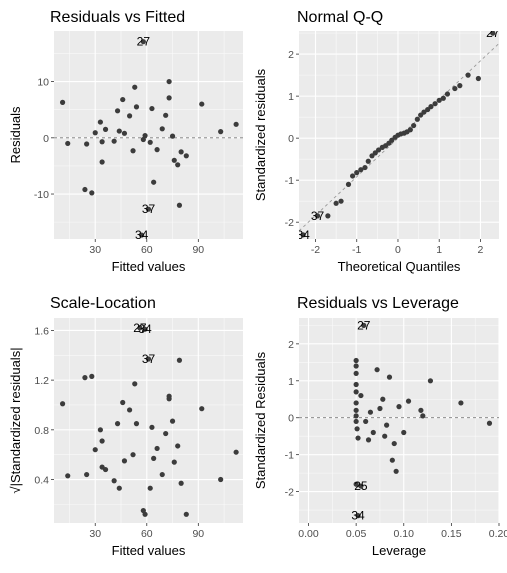  What do you see at coordinates (117, 17) in the screenshot?
I see `panel-title: Residuals vs Fitted` at bounding box center [117, 17].